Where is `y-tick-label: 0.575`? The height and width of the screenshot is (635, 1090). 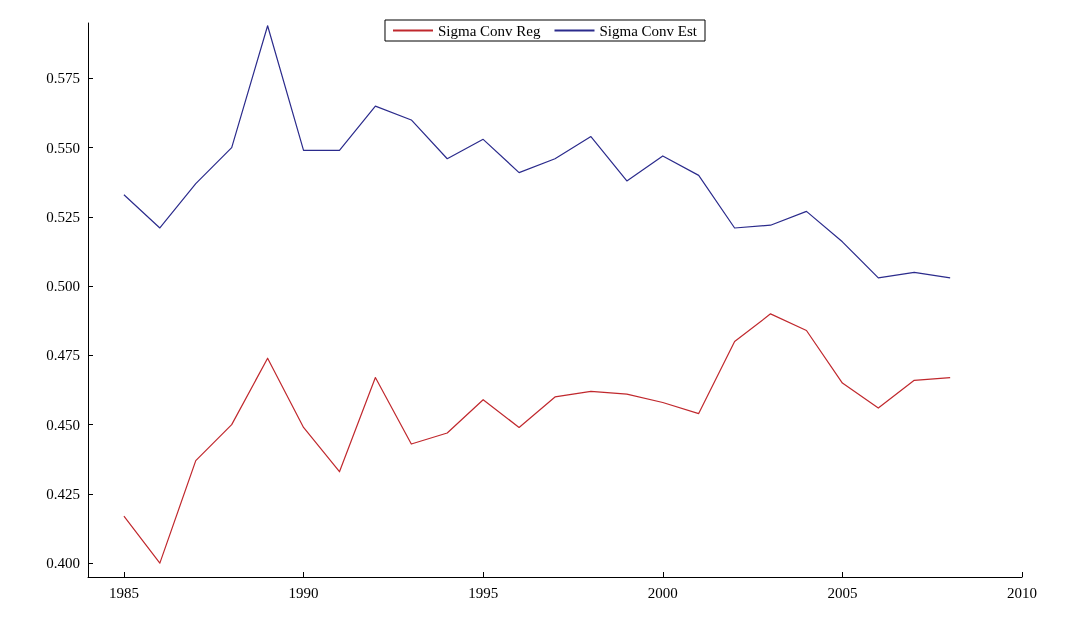 y-tick-label: 0.575 is located at coordinates (63, 78).